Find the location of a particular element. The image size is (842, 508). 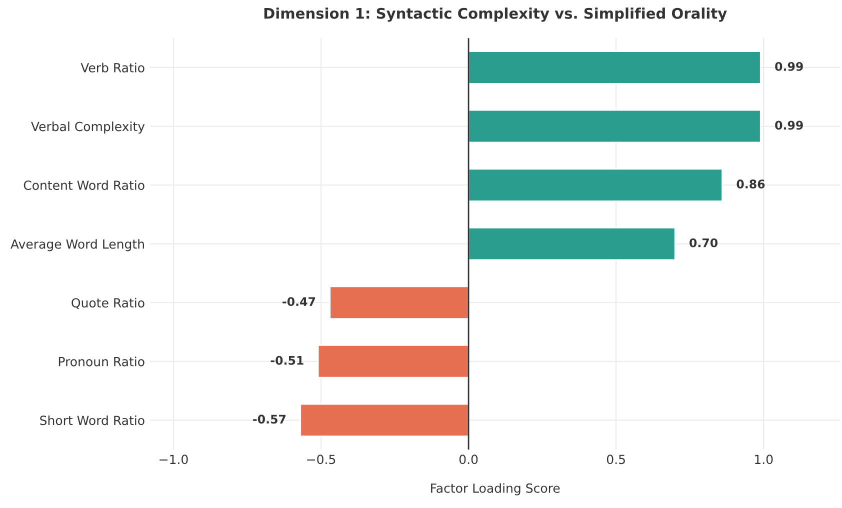

x-axis-title: Factor Loading Score is located at coordinates (495, 489).